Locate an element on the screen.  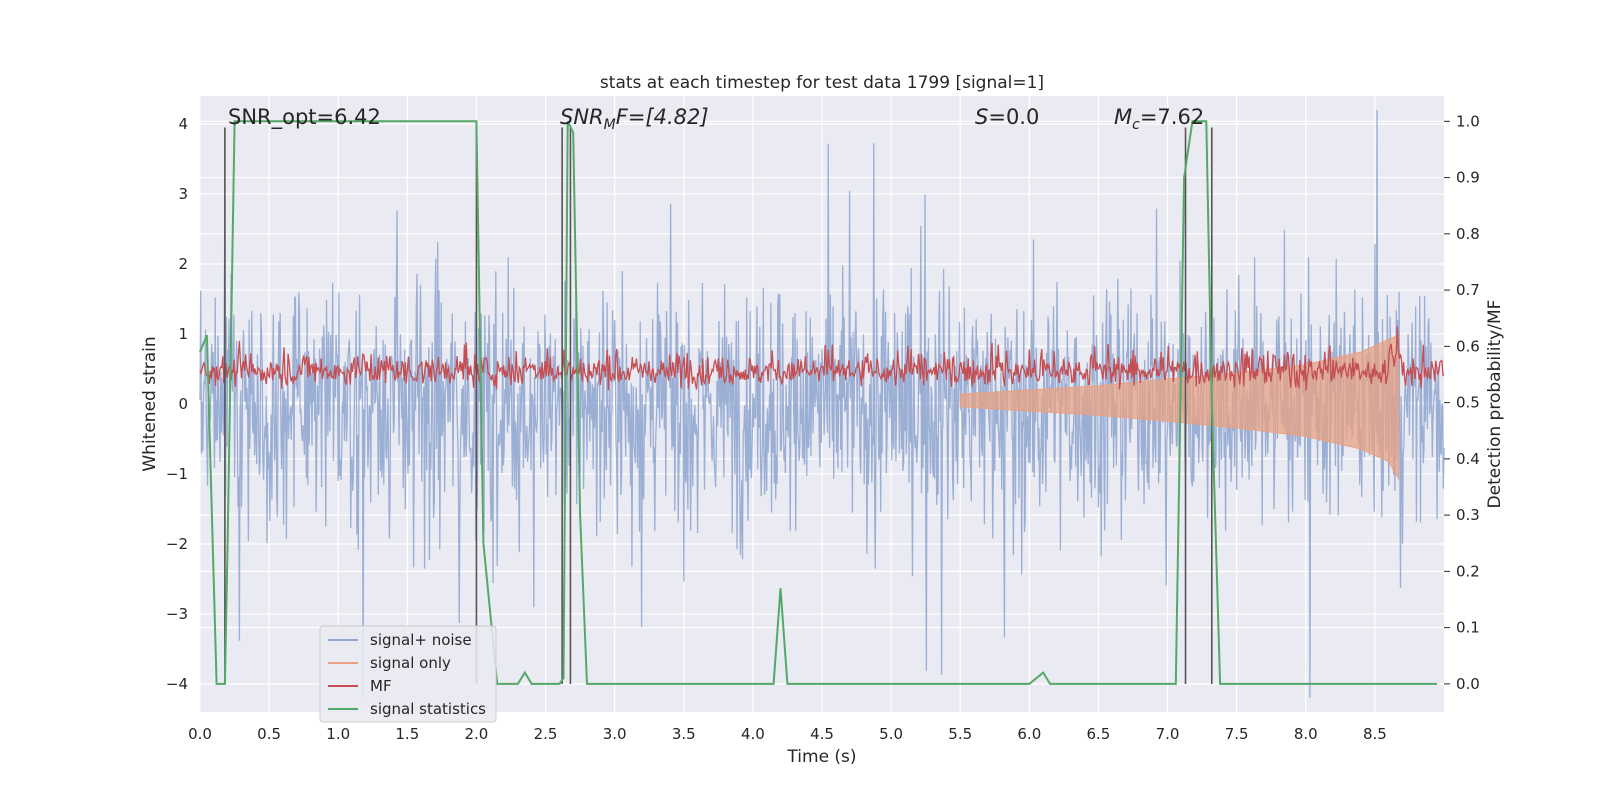
x-tick-label: 5.0 is located at coordinates (891, 734).